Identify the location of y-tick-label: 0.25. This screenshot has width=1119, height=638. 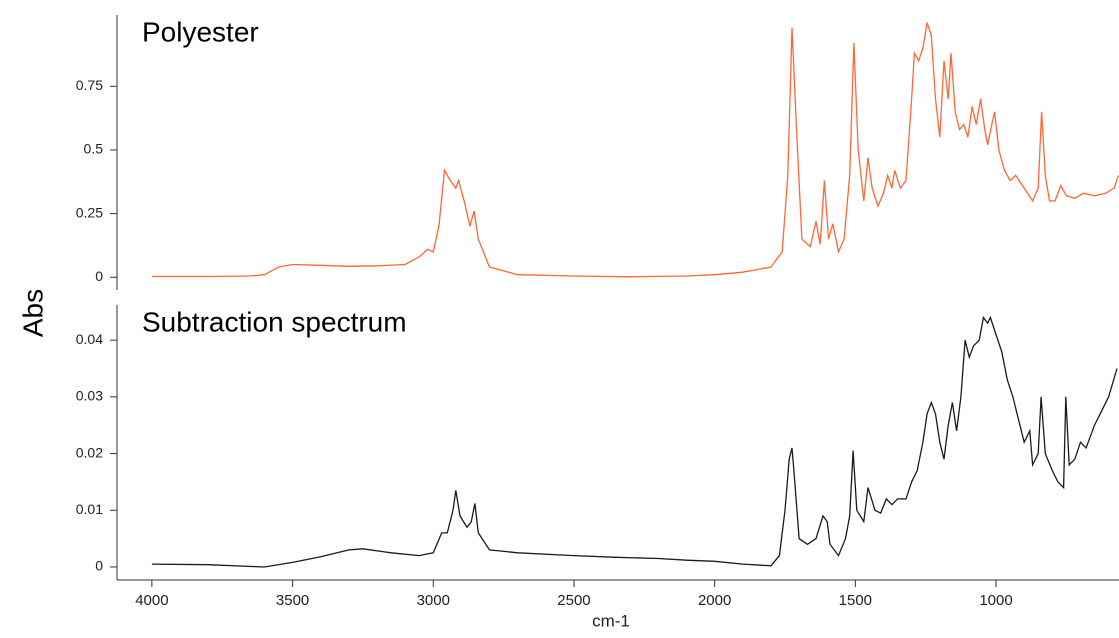
(89, 212).